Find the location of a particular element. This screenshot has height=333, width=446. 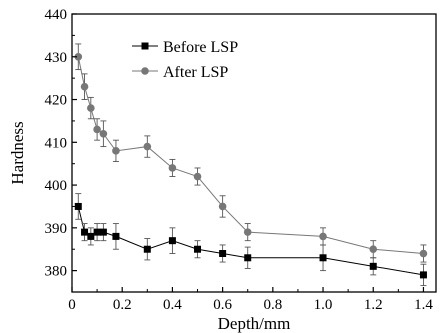

x-axis-label: Depth/mm is located at coordinates (254, 323).